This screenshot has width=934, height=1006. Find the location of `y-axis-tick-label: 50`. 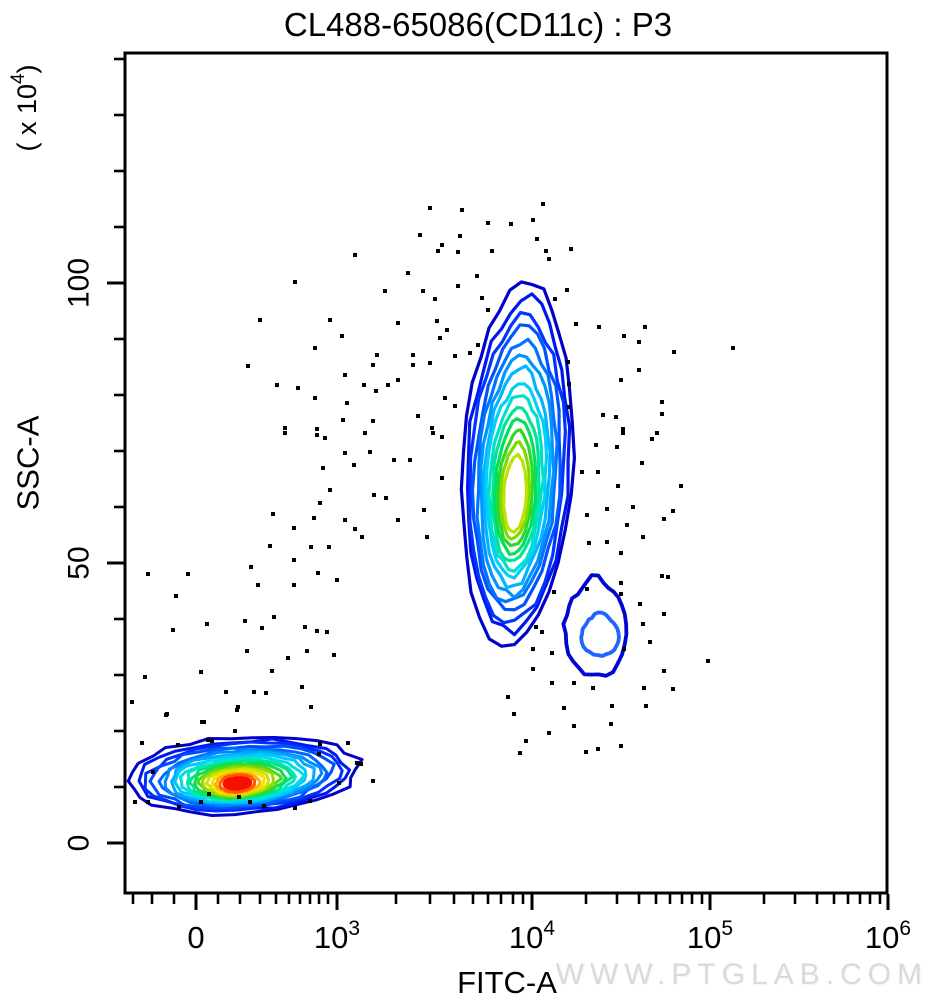

y-axis-tick-label: 50 is located at coordinates (79, 562).